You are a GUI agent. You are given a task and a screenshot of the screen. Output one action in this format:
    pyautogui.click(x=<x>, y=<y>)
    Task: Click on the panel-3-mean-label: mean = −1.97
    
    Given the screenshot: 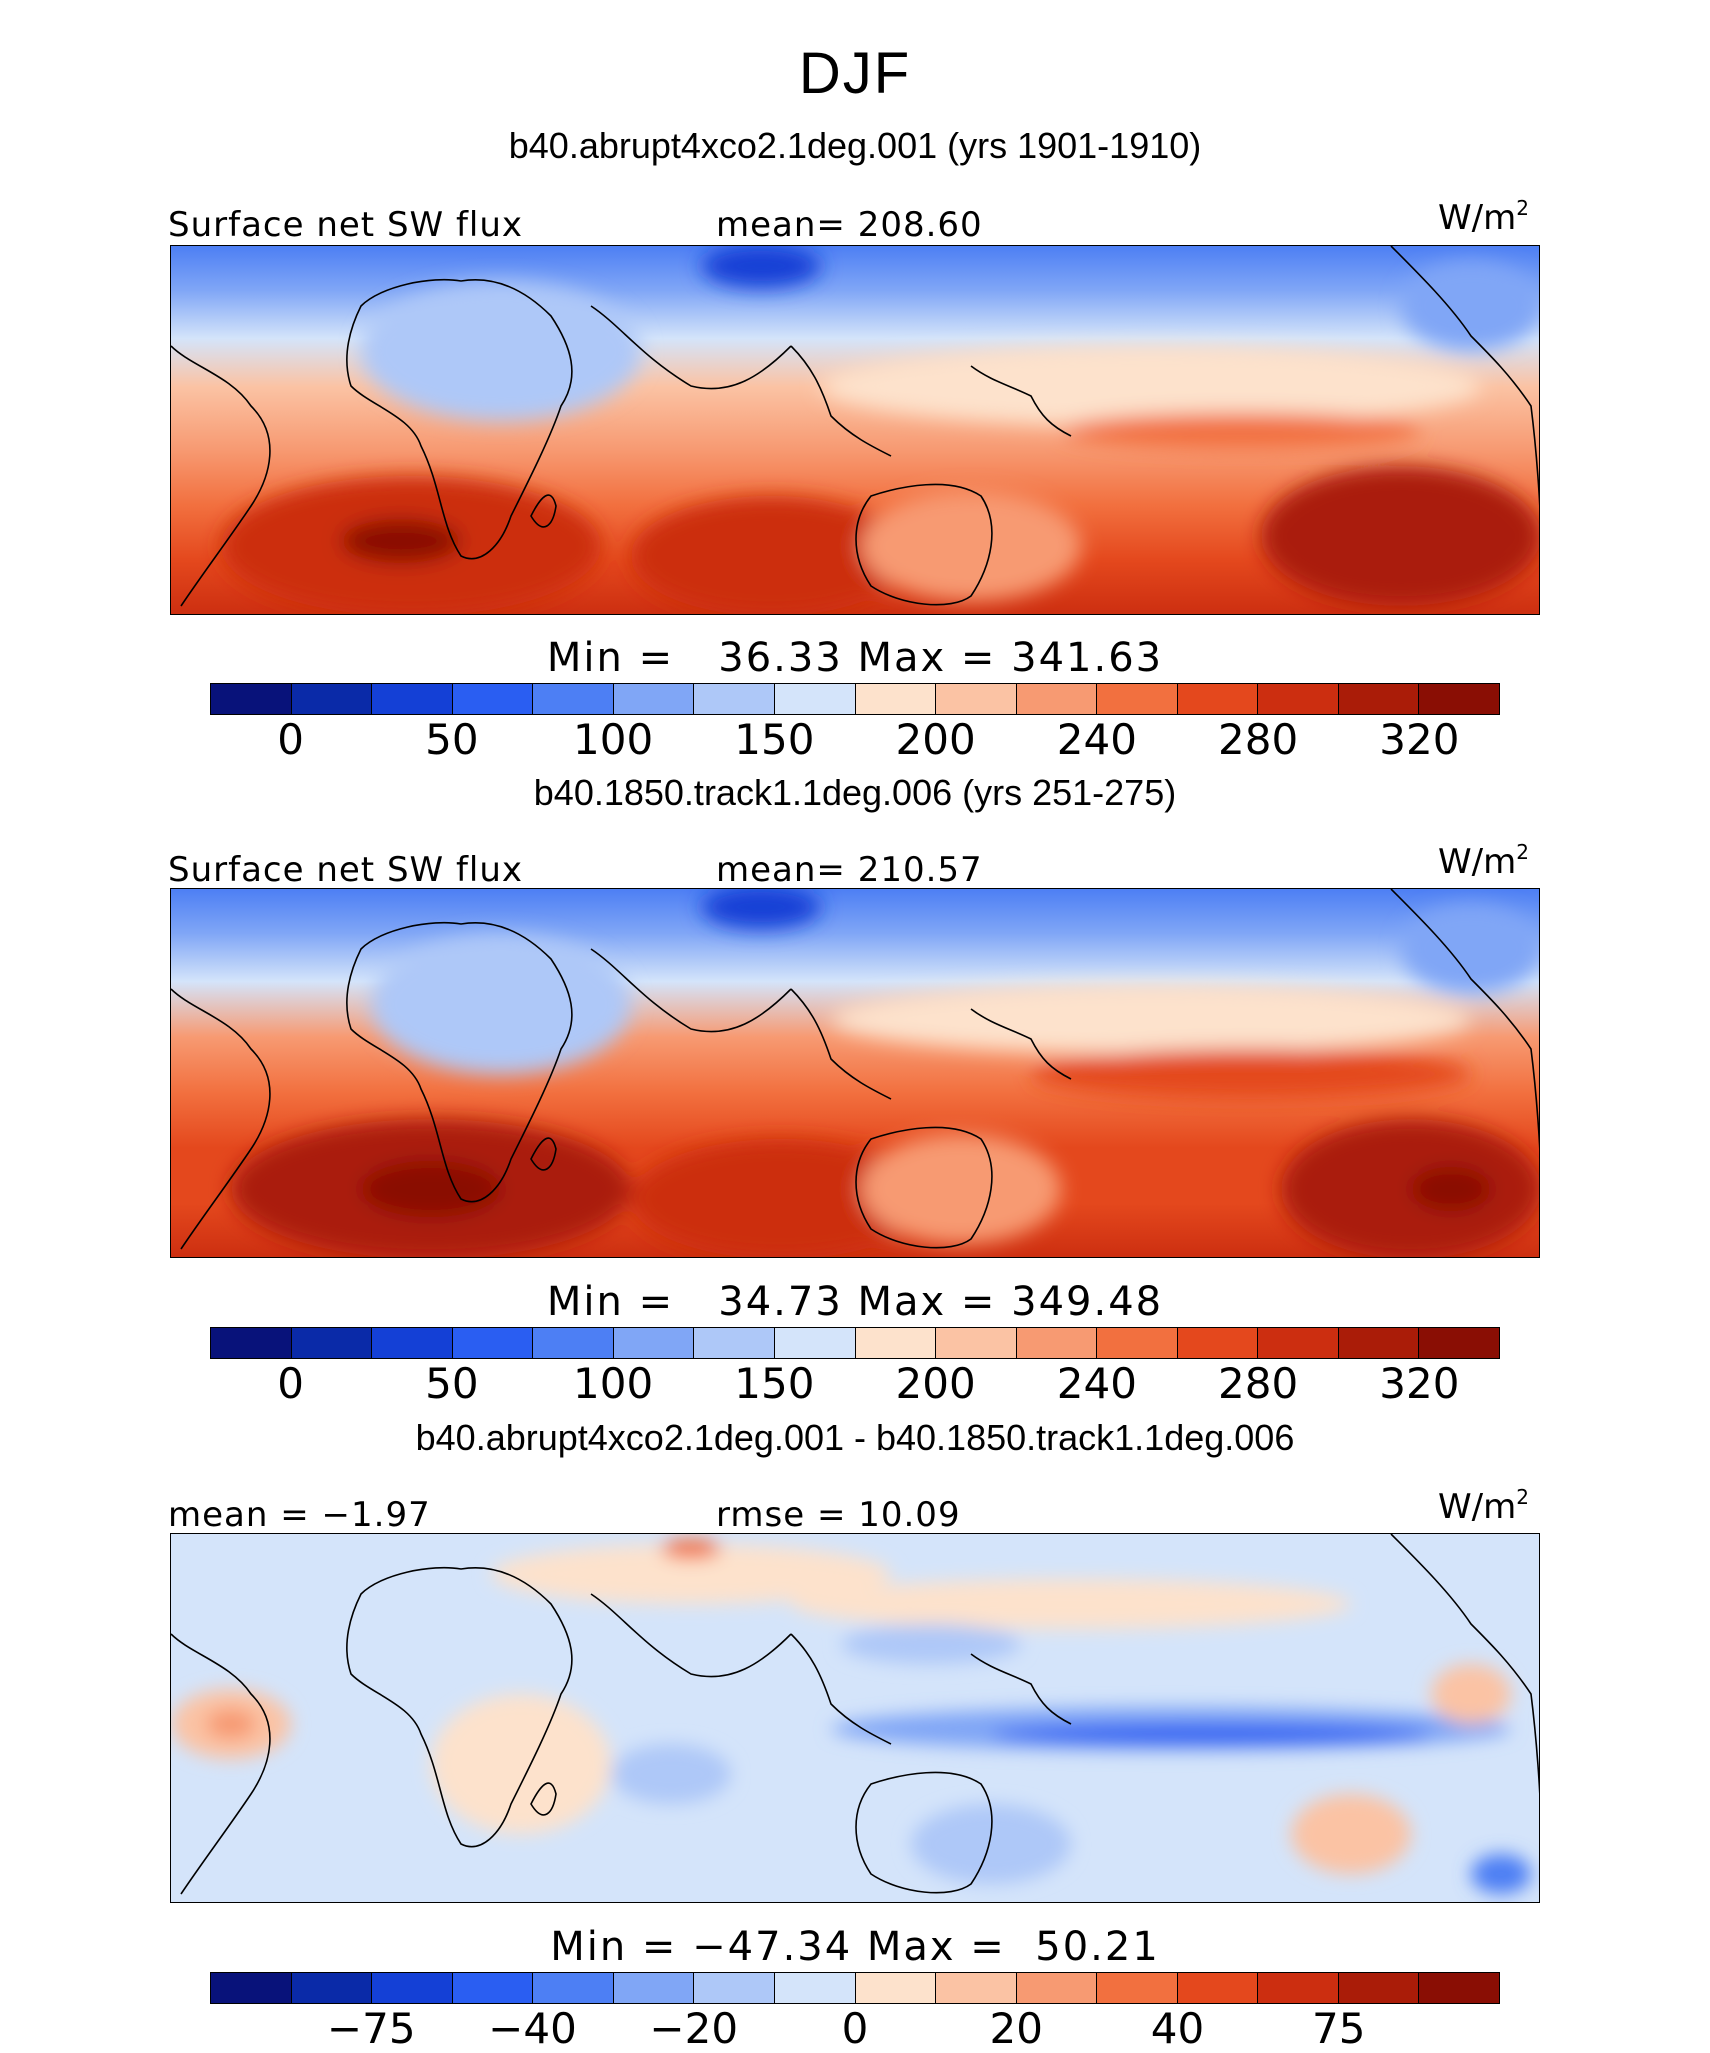 What is the action you would take?
    pyautogui.click(x=299, y=1515)
    